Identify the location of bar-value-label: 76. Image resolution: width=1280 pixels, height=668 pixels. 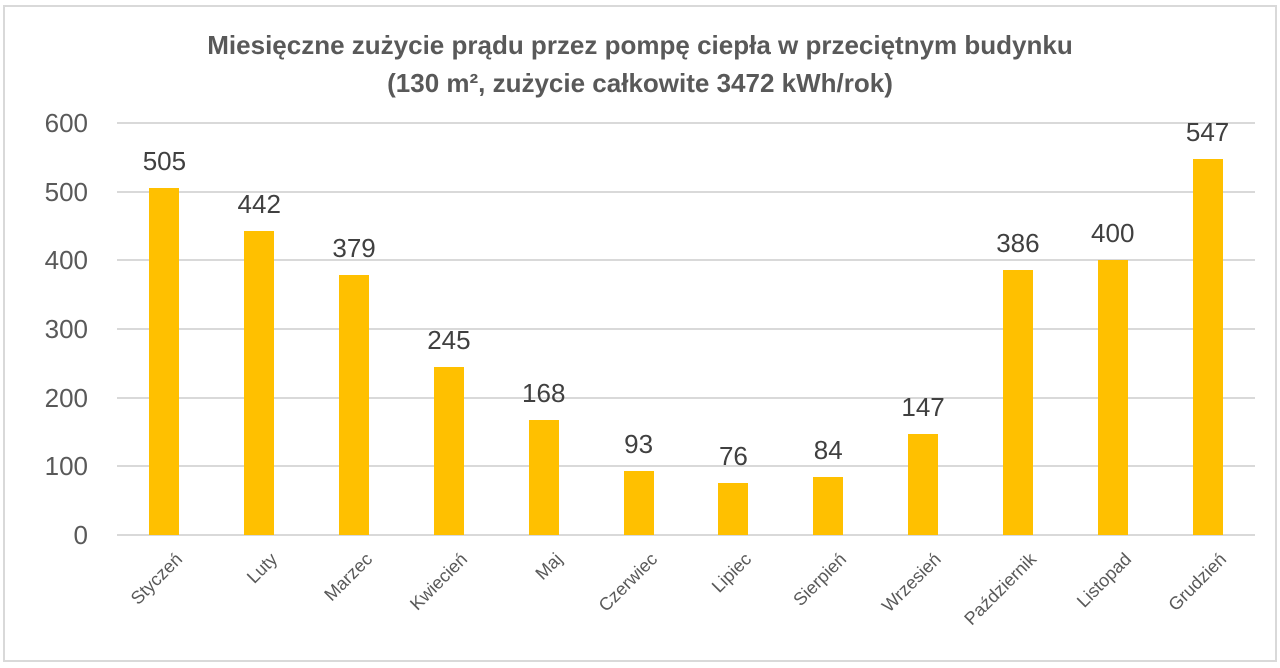
(733, 455).